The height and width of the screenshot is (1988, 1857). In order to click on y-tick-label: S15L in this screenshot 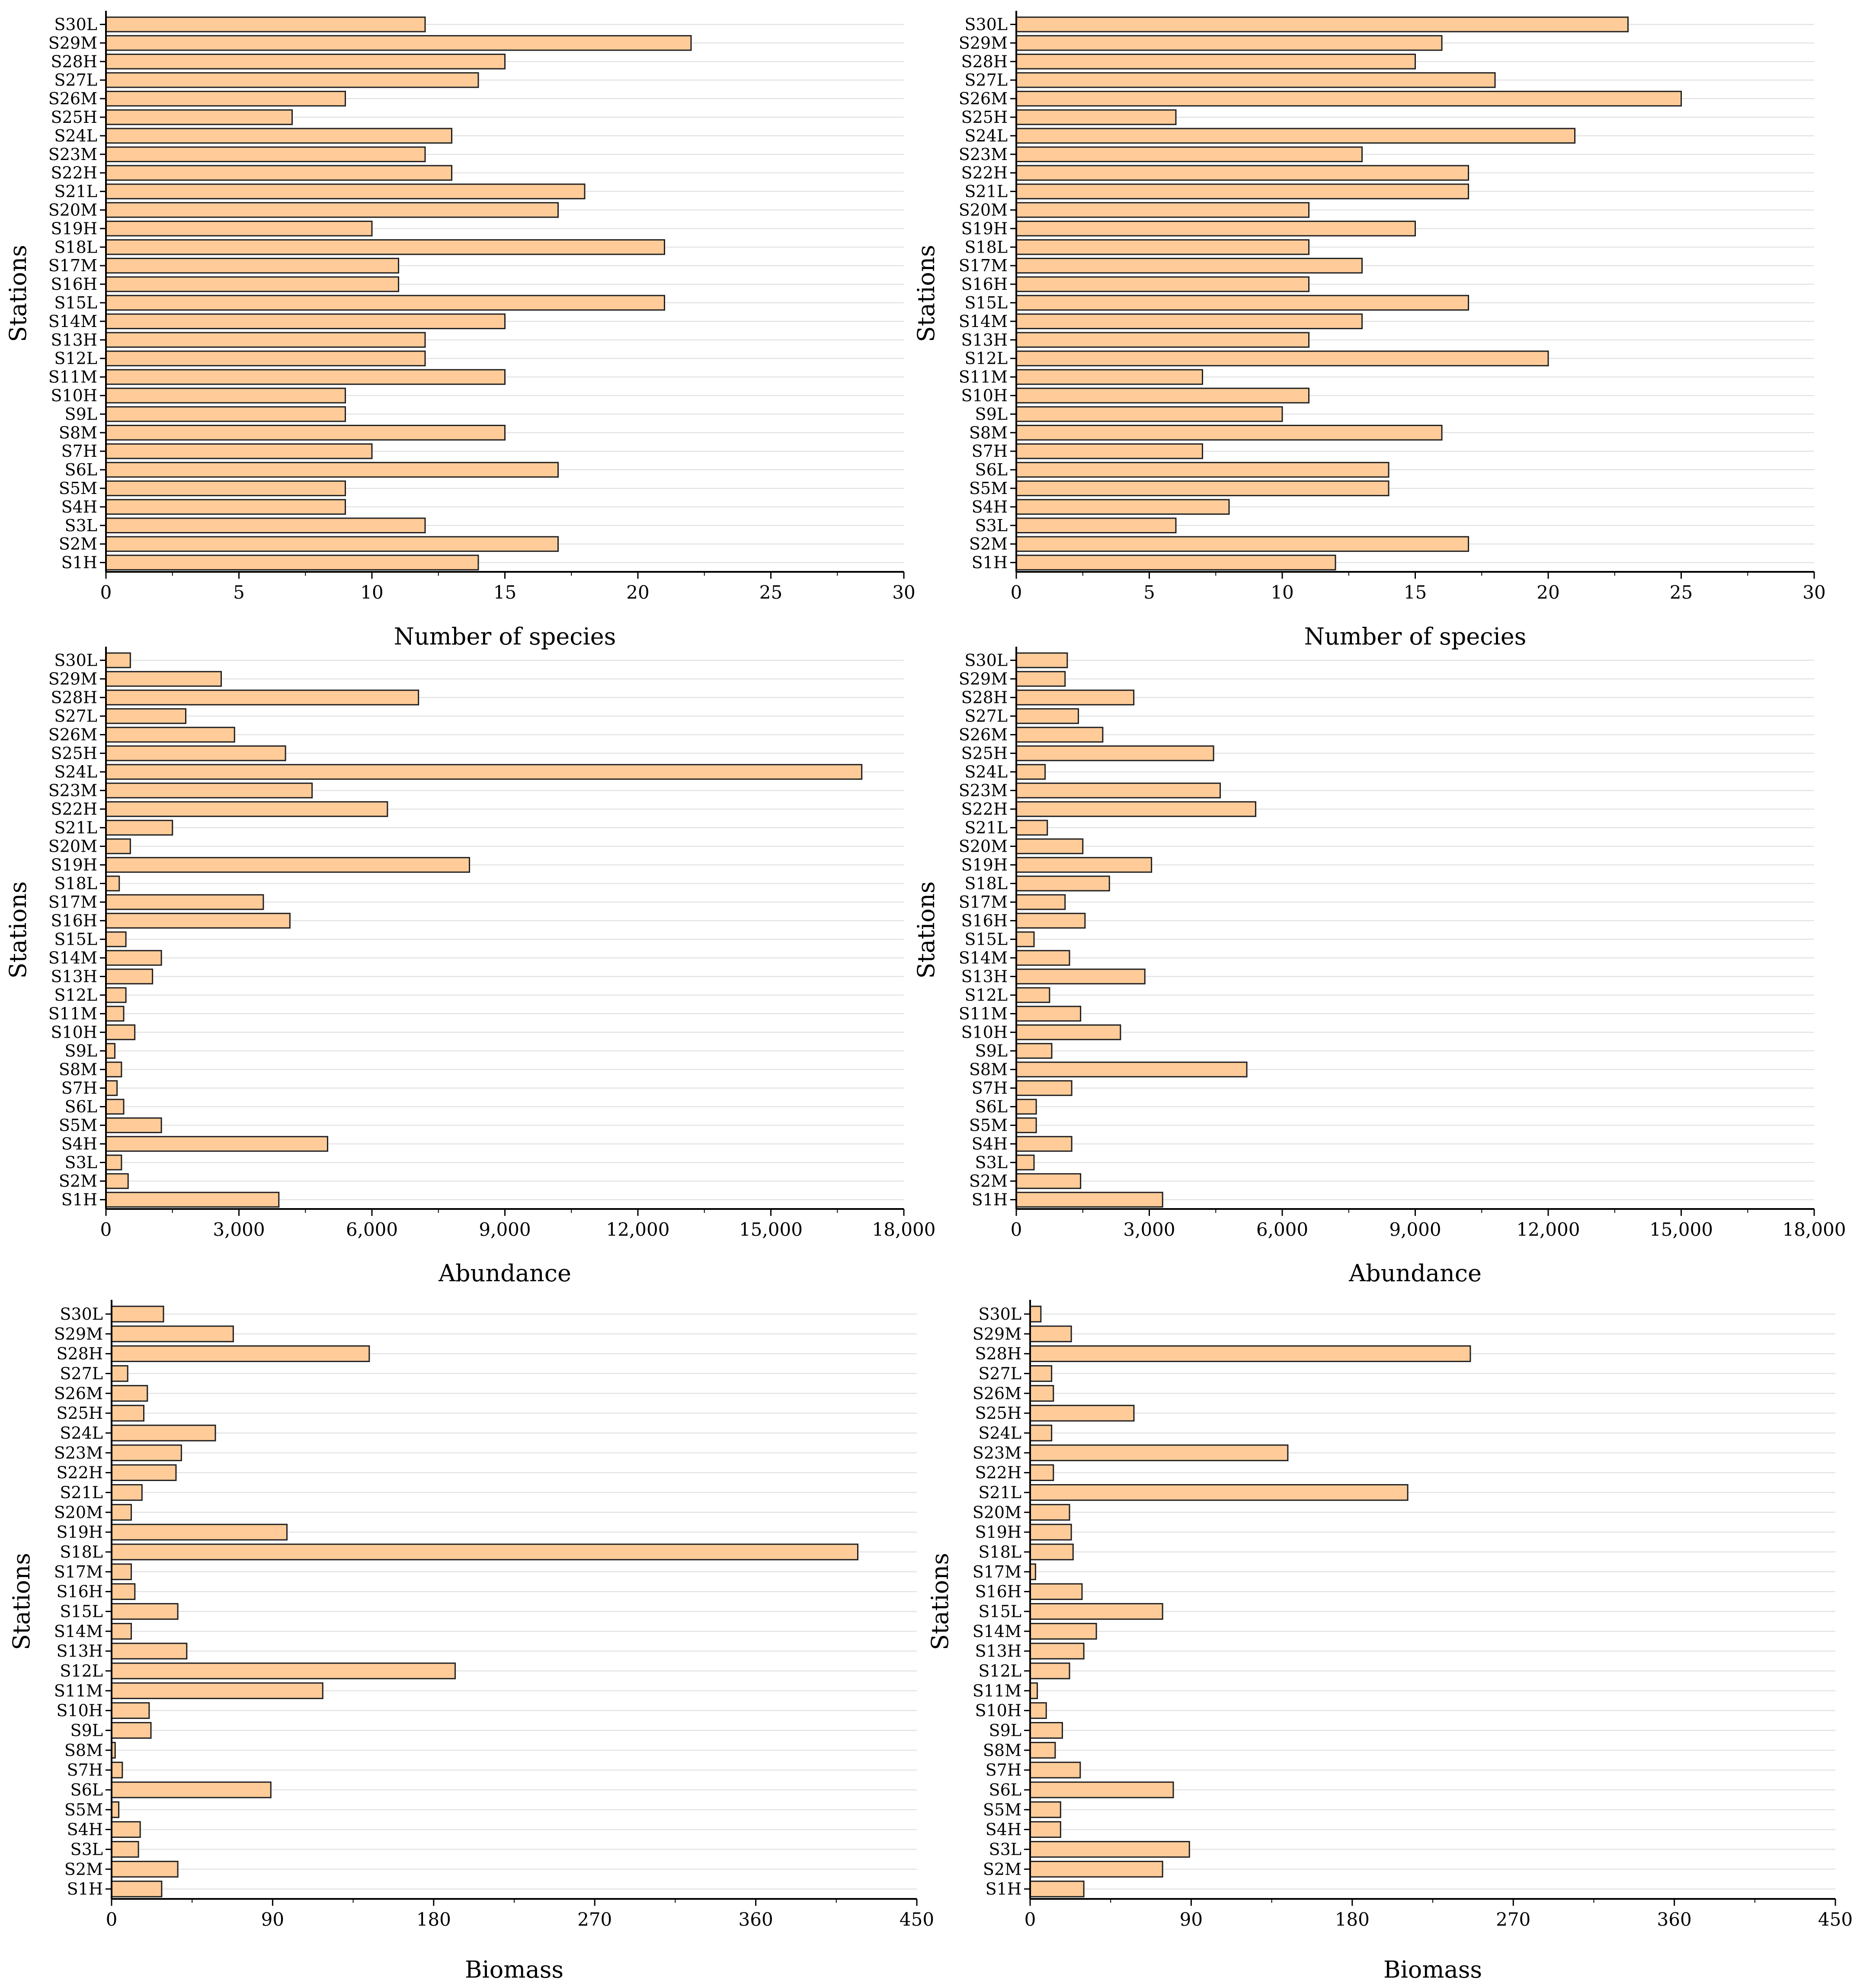, I will do `click(75, 940)`.